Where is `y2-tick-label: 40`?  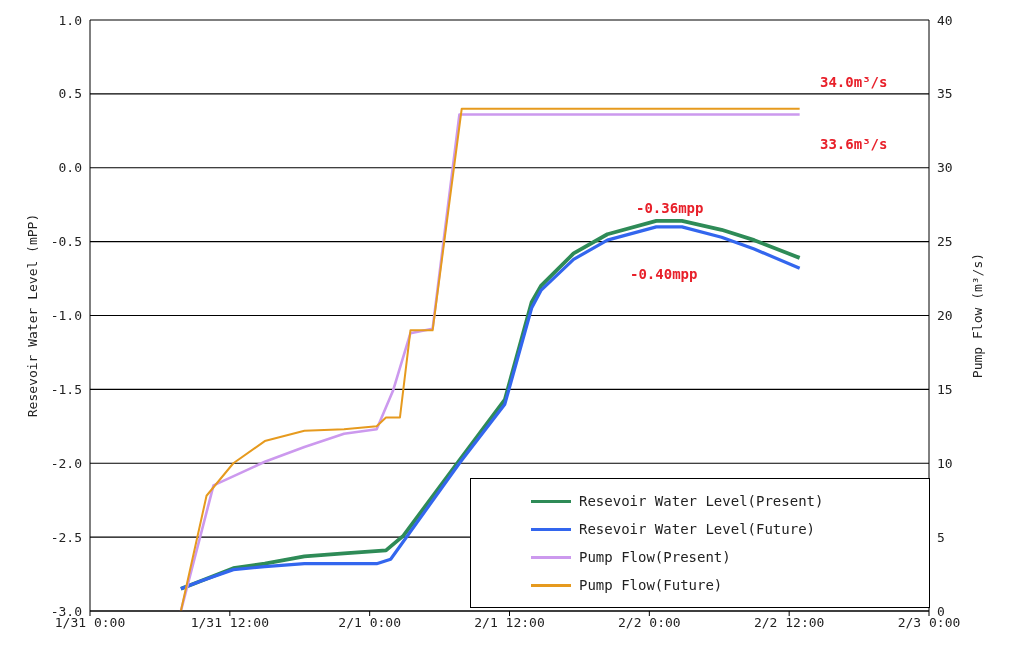
y2-tick-label: 40 is located at coordinates (945, 20).